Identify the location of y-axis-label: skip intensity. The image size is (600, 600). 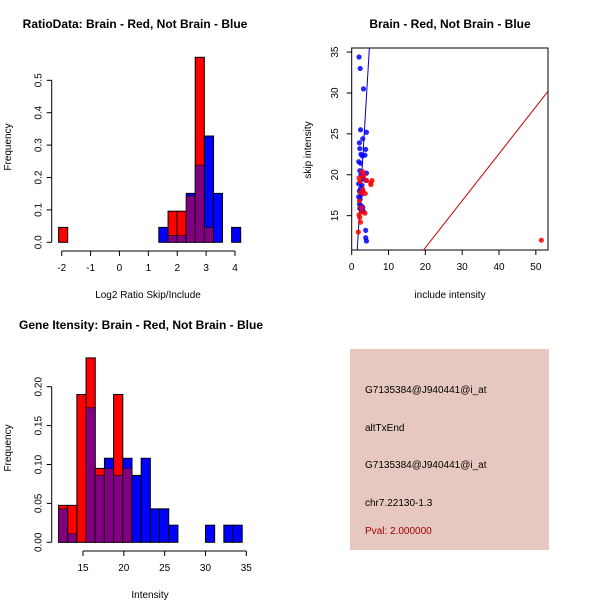
(308, 149).